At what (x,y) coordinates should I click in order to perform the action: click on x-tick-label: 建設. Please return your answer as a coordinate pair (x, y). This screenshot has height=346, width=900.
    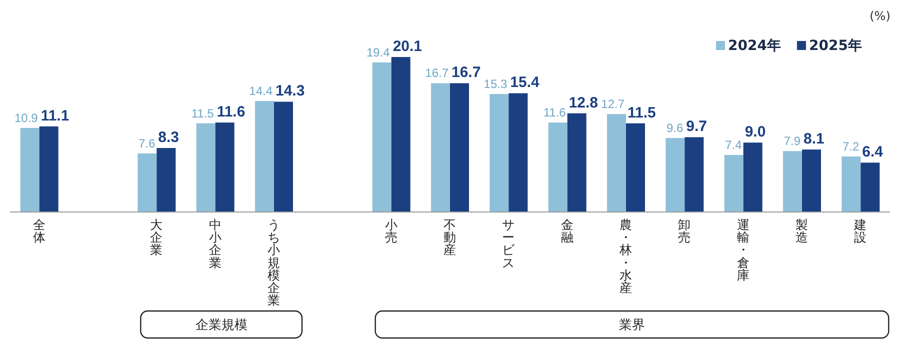
    Looking at the image, I should click on (860, 231).